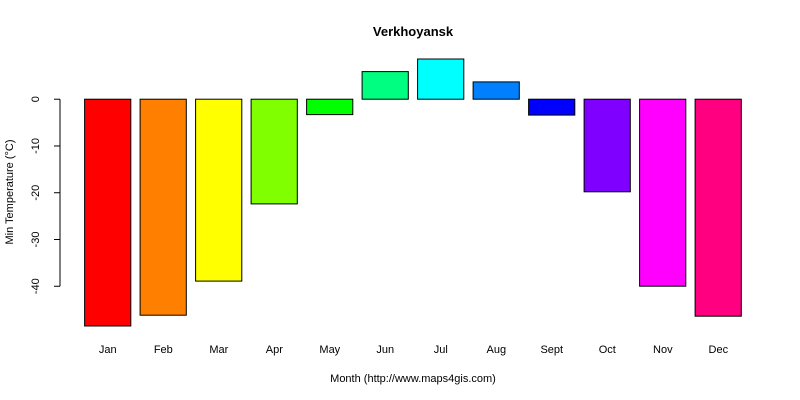  I want to click on bar-apr, so click(274, 151).